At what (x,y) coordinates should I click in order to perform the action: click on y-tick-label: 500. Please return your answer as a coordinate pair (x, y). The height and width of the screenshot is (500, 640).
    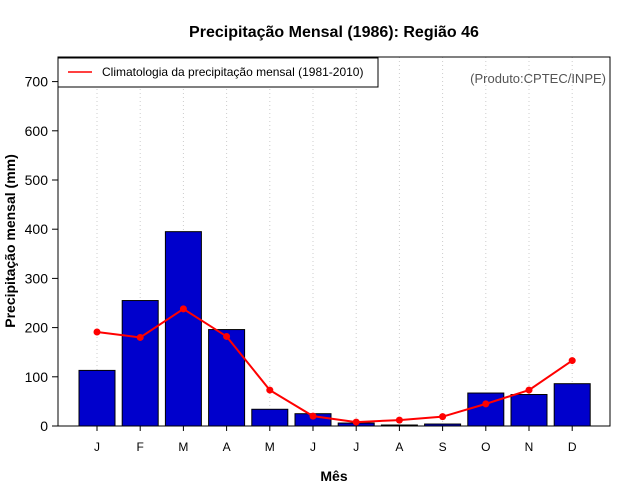
    Looking at the image, I should click on (37, 180).